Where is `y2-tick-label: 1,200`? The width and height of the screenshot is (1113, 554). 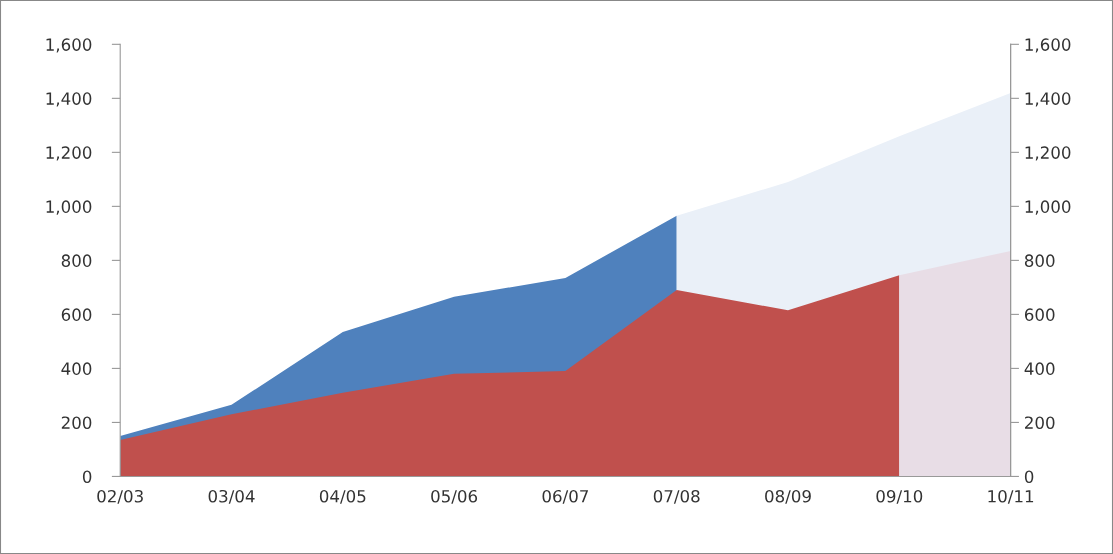 y2-tick-label: 1,200 is located at coordinates (1048, 153).